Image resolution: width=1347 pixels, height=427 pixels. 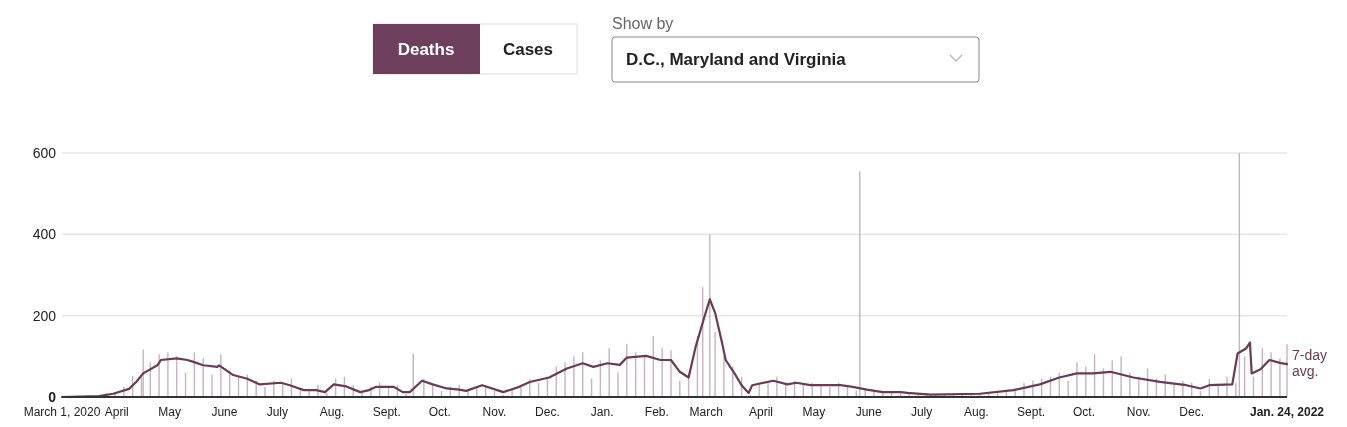 What do you see at coordinates (426, 49) in the screenshot?
I see `text: Deaths` at bounding box center [426, 49].